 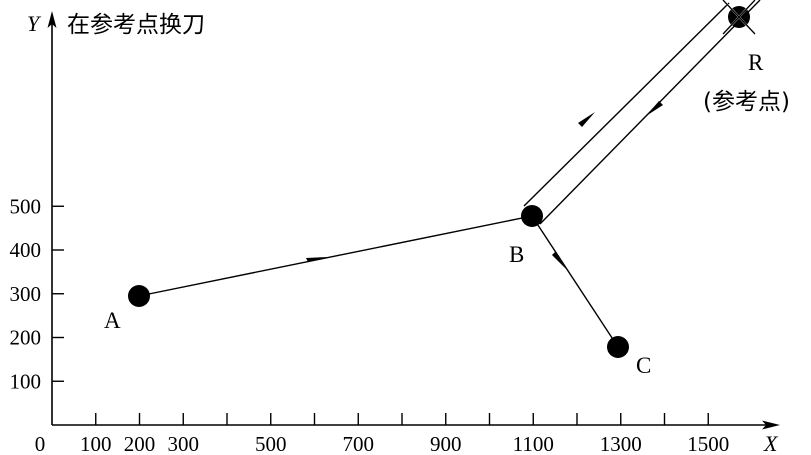 I want to click on y-axis-arrow, so click(x=52, y=19).